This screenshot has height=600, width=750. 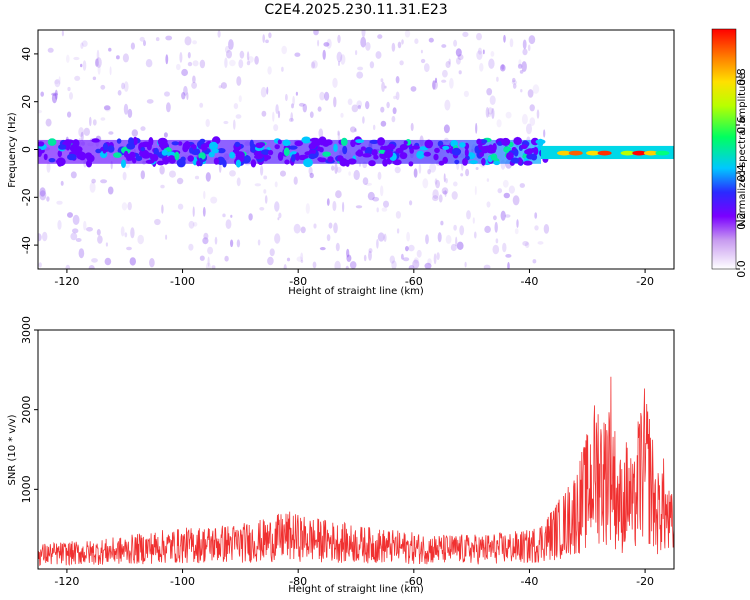 What do you see at coordinates (66, 281) in the screenshot?
I see `x-tick-label: -120` at bounding box center [66, 281].